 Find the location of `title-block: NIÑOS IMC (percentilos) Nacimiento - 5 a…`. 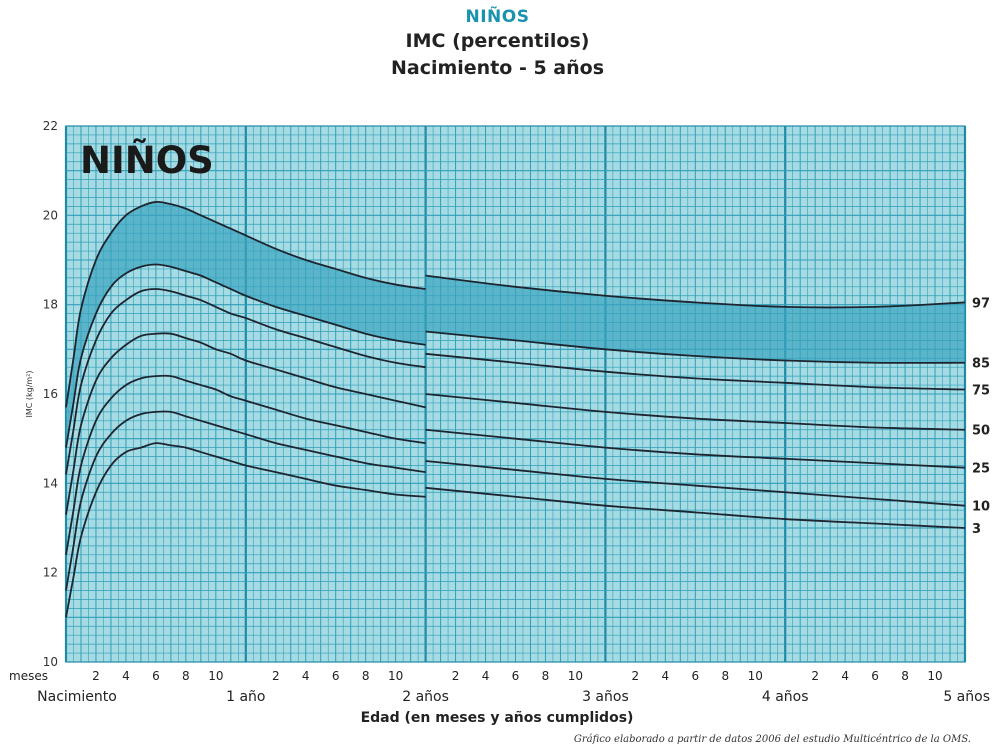

title-block: NIÑOS IMC (percentilos) Nacimiento - 5 a… is located at coordinates (497, 44).